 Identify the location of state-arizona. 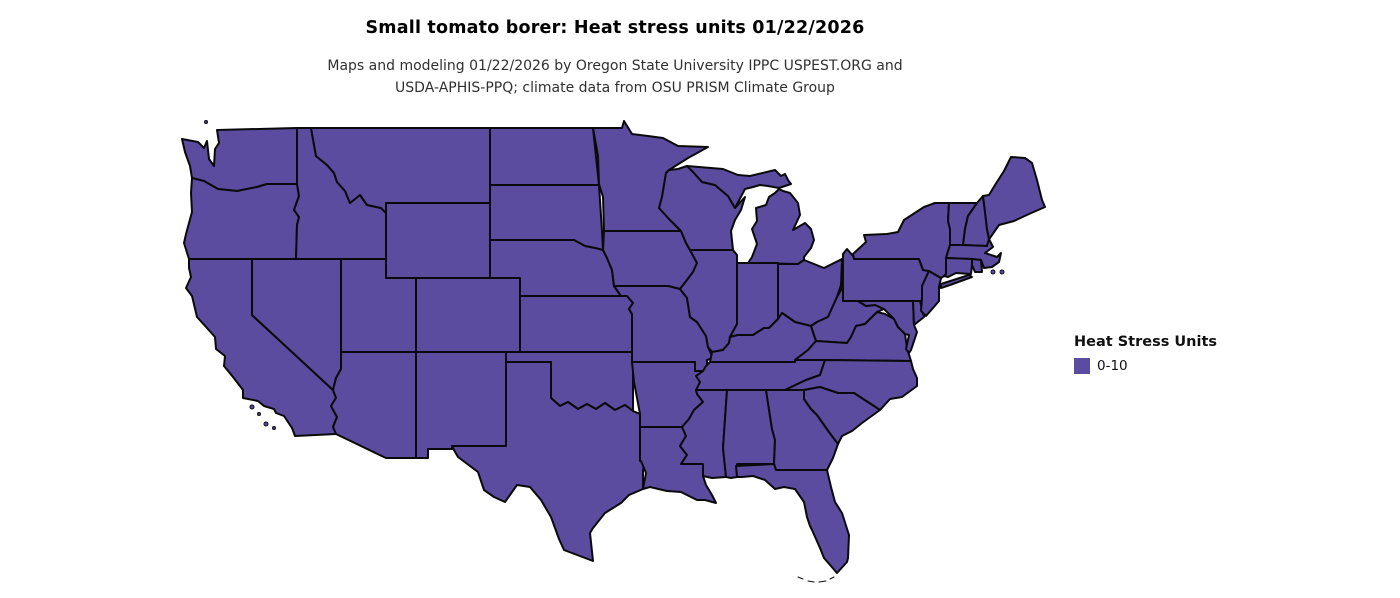
(373, 405).